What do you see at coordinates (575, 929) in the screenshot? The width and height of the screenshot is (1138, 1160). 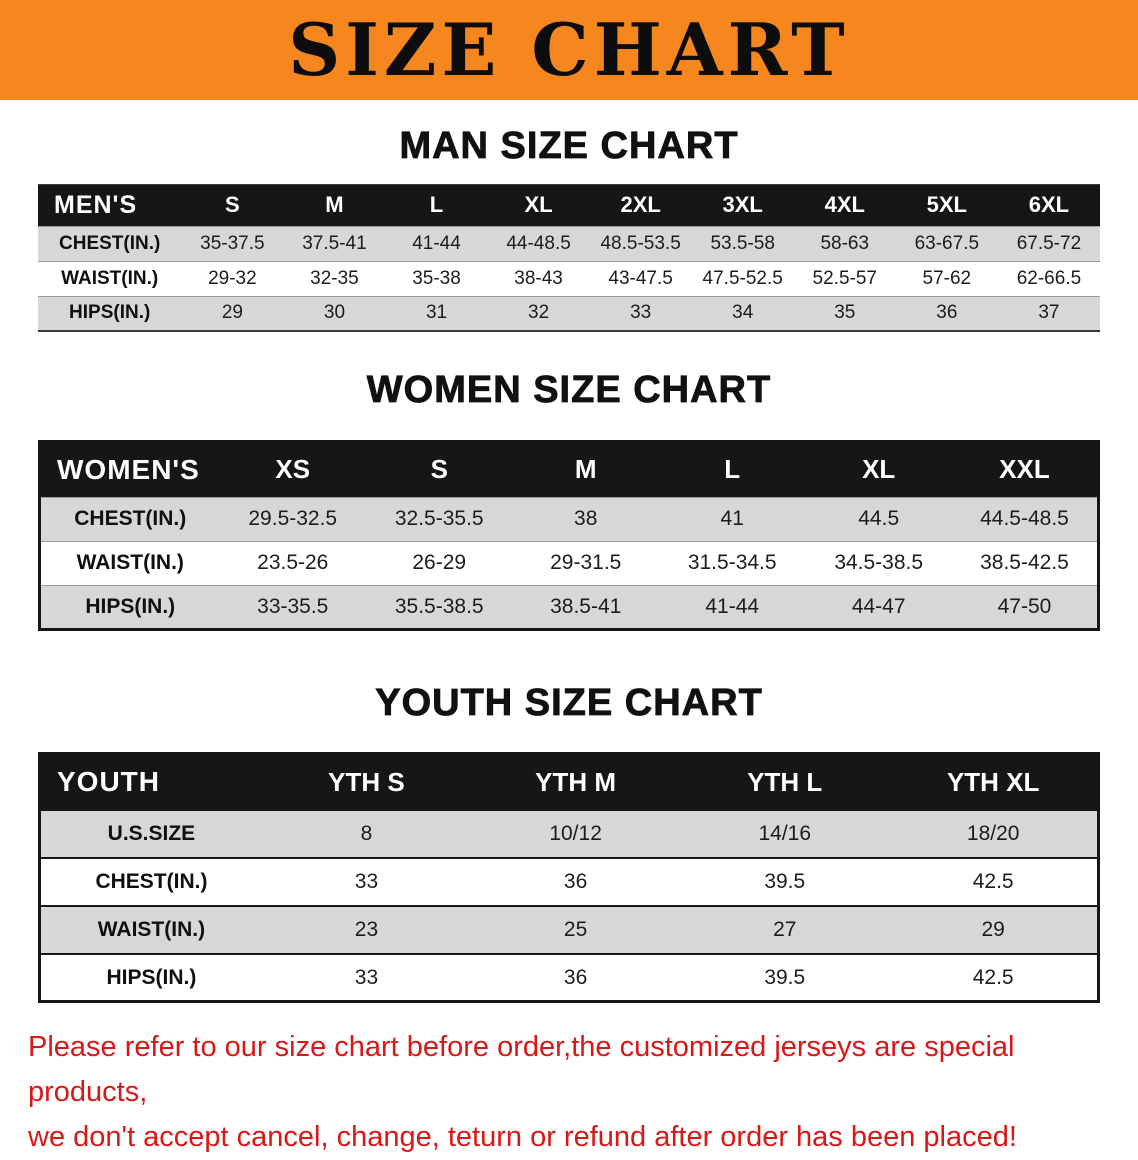 I see `table-cell: 25` at bounding box center [575, 929].